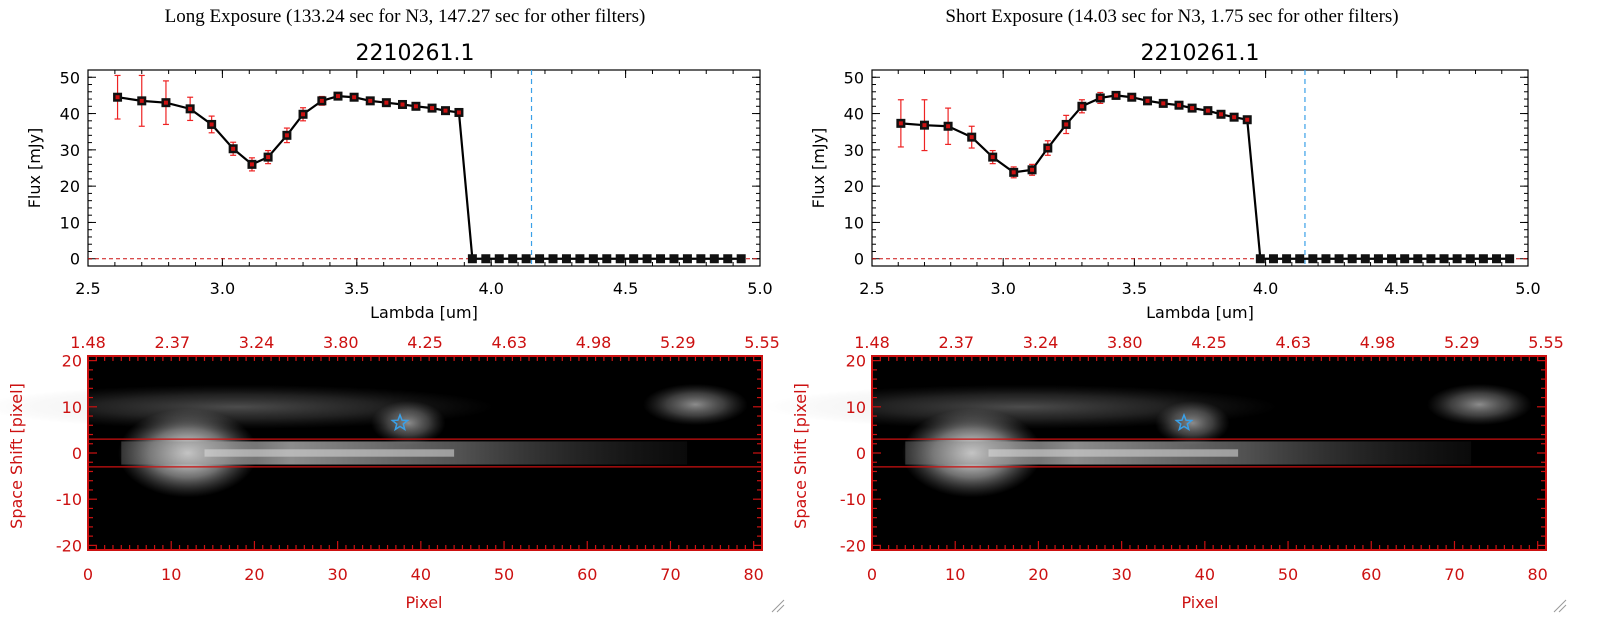 Image resolution: width=1600 pixels, height=630 pixels. What do you see at coordinates (670, 574) in the screenshot?
I see `x-tick-label: 70` at bounding box center [670, 574].